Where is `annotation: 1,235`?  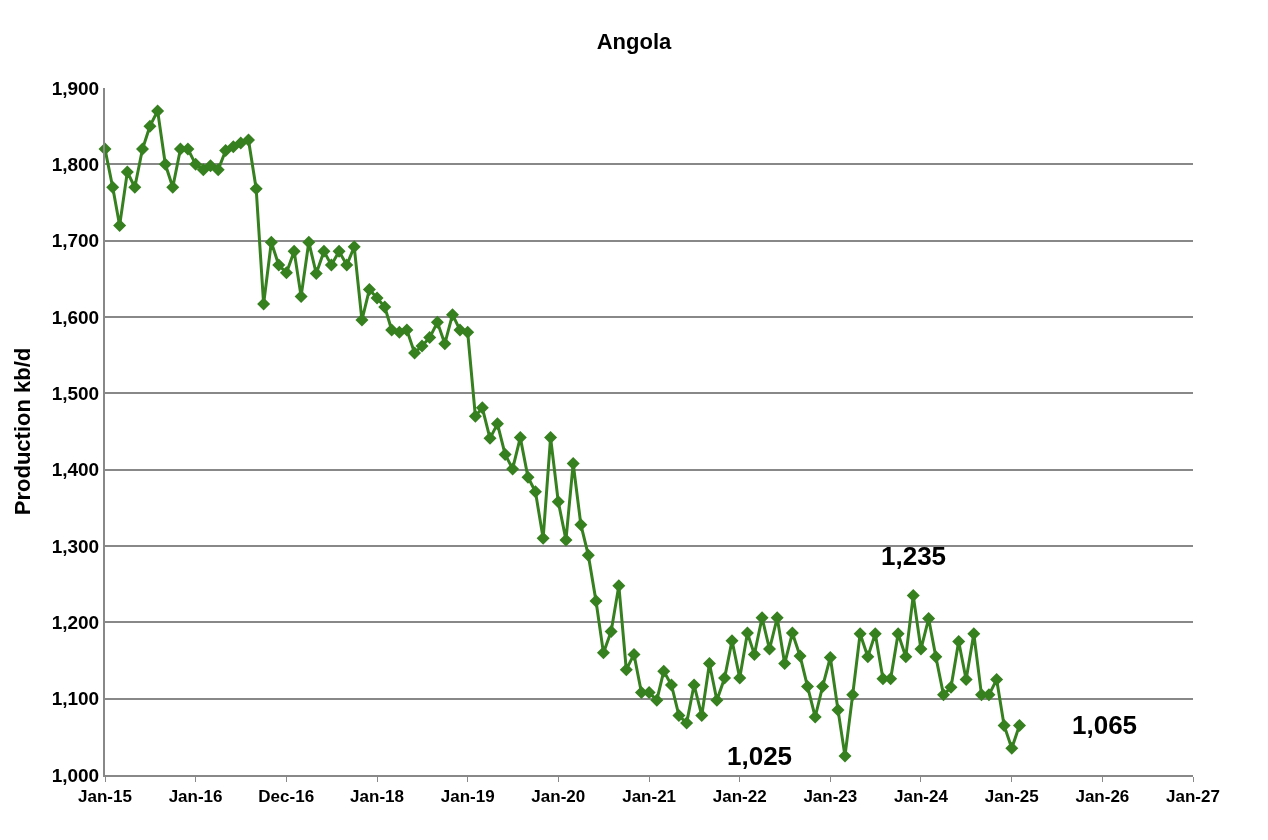 annotation: 1,235 is located at coordinates (914, 556).